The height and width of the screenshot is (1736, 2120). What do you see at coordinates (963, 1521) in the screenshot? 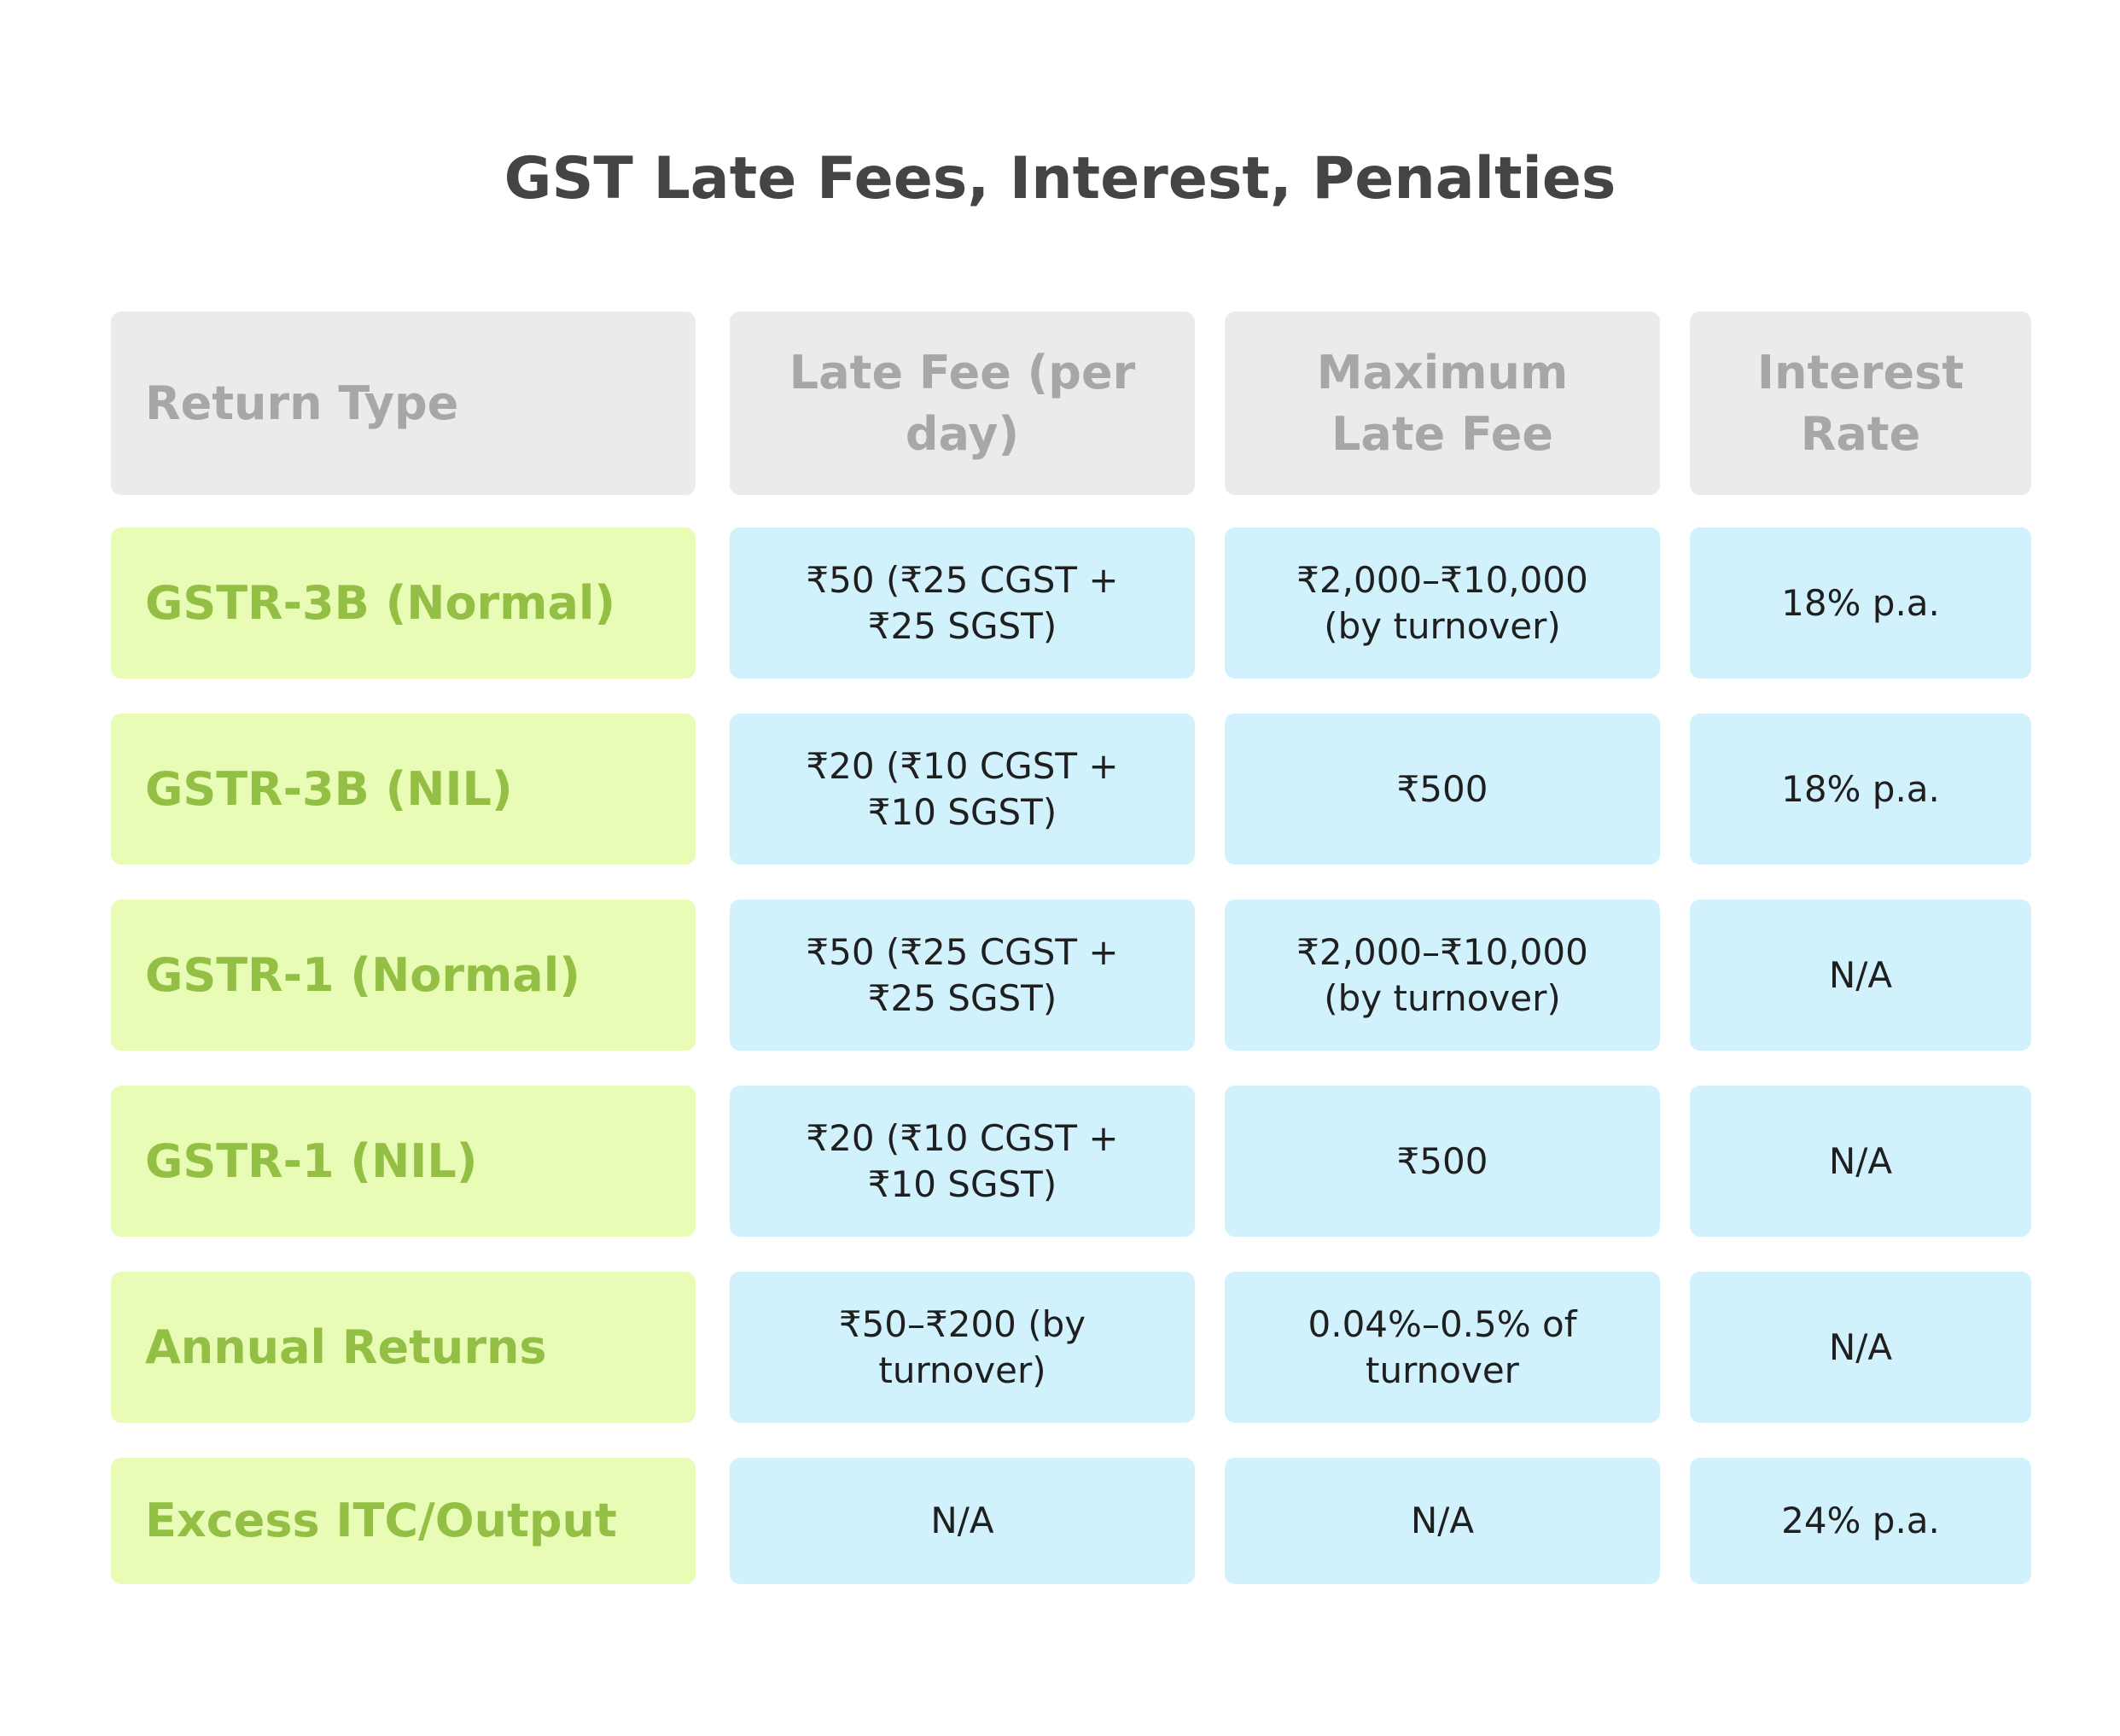
I see `cell-late-fee-per-day: N/A` at bounding box center [963, 1521].